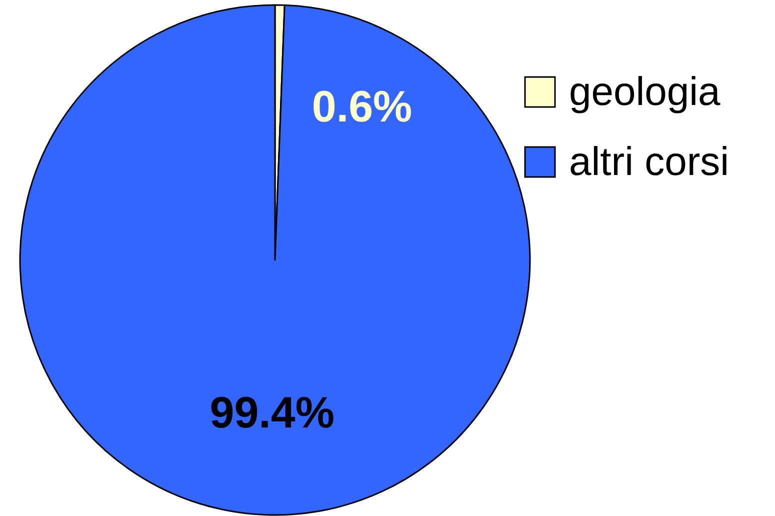  I want to click on legend-label: altri corsi, so click(649, 162).